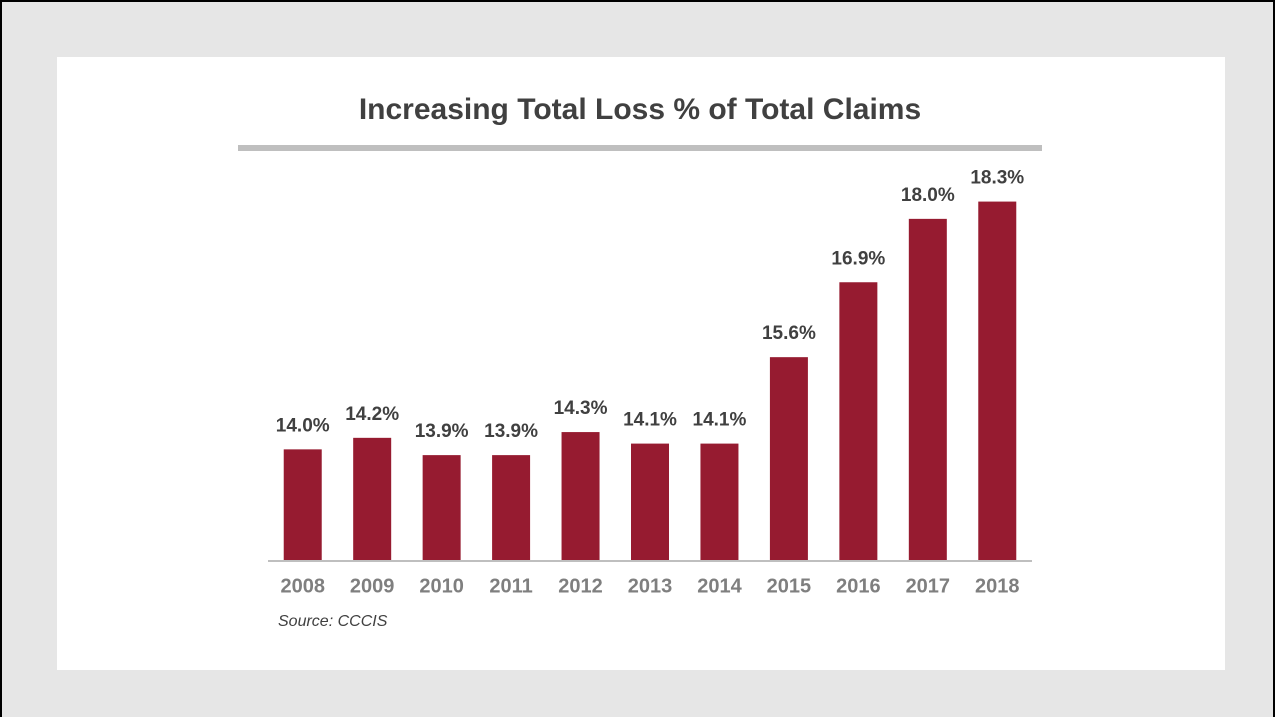 The height and width of the screenshot is (717, 1275). I want to click on x-tick-label: 2011, so click(510, 586).